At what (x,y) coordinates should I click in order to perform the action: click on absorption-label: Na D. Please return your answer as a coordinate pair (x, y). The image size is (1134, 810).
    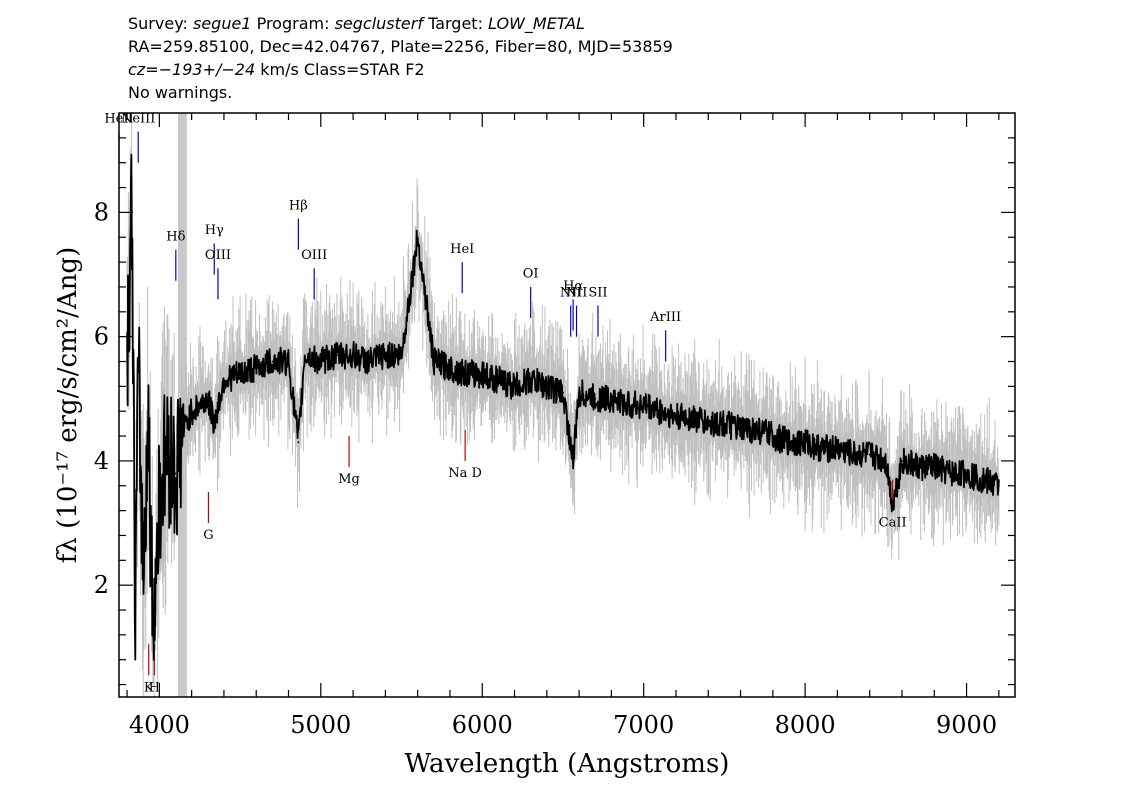
    Looking at the image, I should click on (465, 473).